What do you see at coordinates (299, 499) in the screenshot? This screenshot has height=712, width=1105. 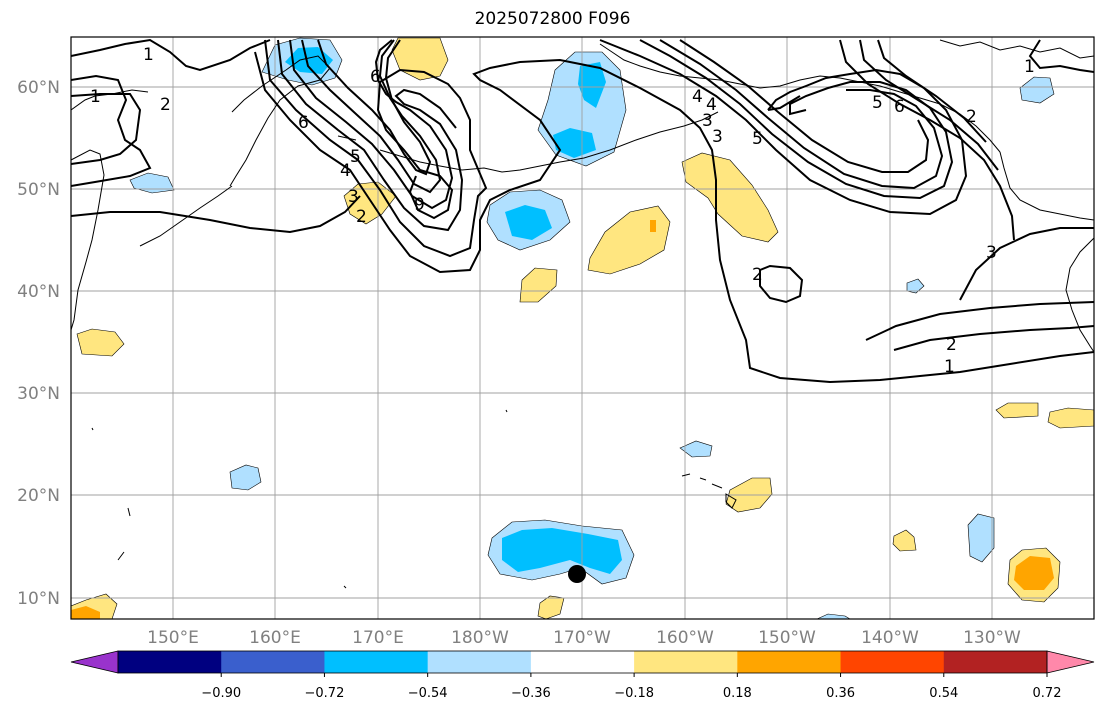 I see `coast-islands` at bounding box center [299, 499].